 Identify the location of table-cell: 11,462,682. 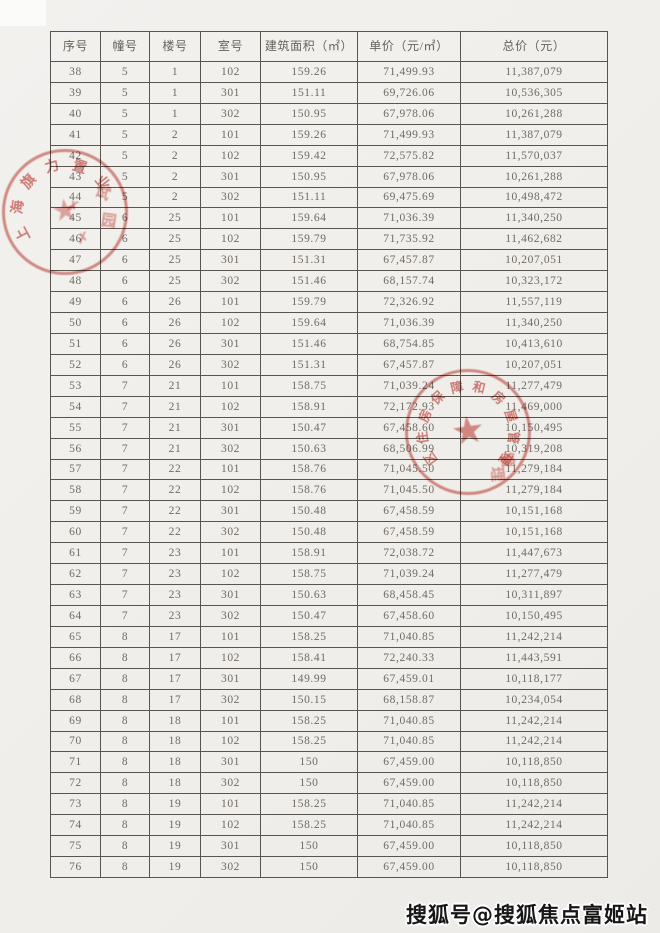
(534, 239).